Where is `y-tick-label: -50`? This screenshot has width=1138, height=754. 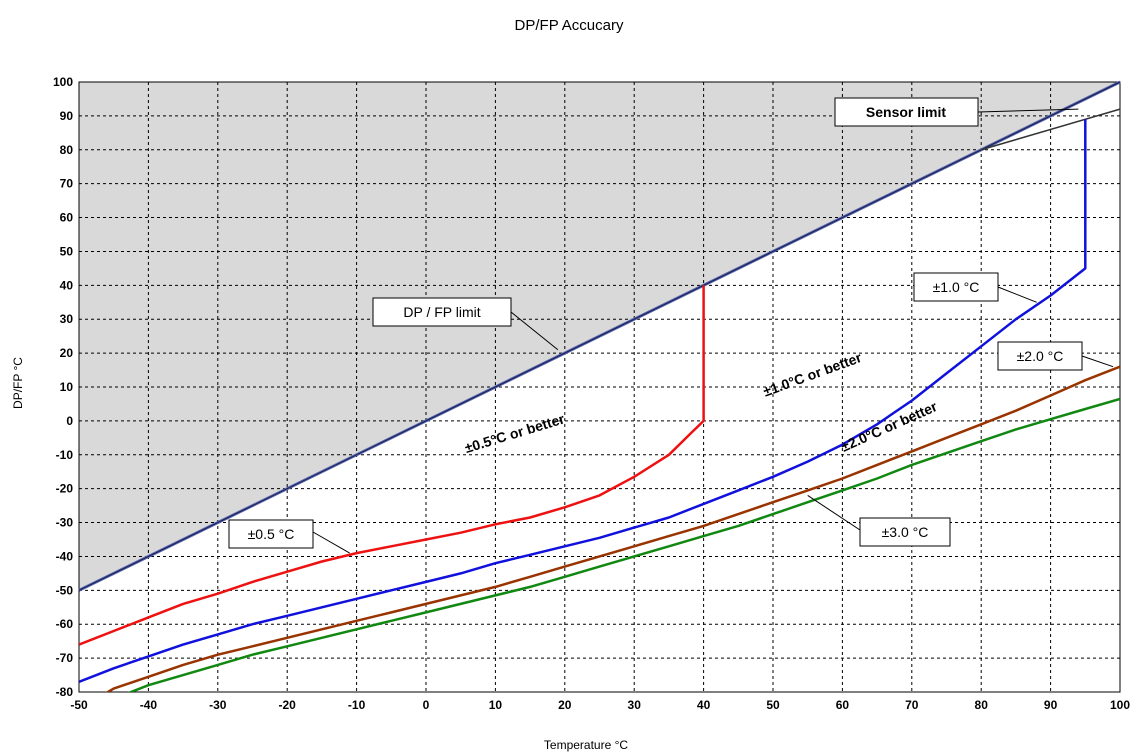
y-tick-label: -50 is located at coordinates (65, 590).